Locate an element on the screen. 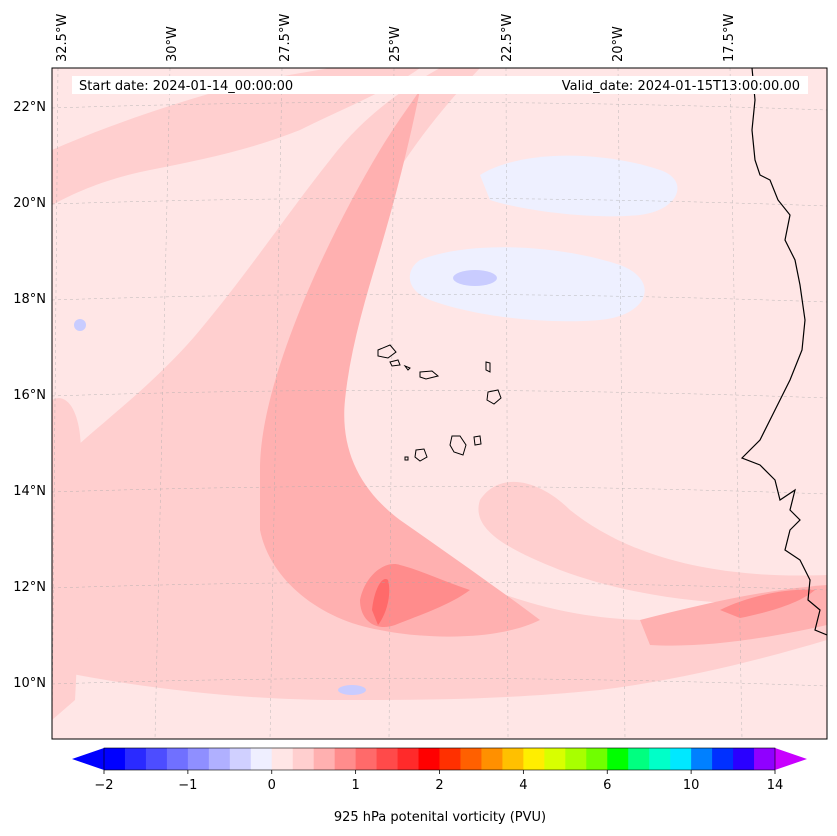 The width and height of the screenshot is (837, 836). start-date-label: Start date: 2024-01-14_00:00:00 is located at coordinates (186, 86).